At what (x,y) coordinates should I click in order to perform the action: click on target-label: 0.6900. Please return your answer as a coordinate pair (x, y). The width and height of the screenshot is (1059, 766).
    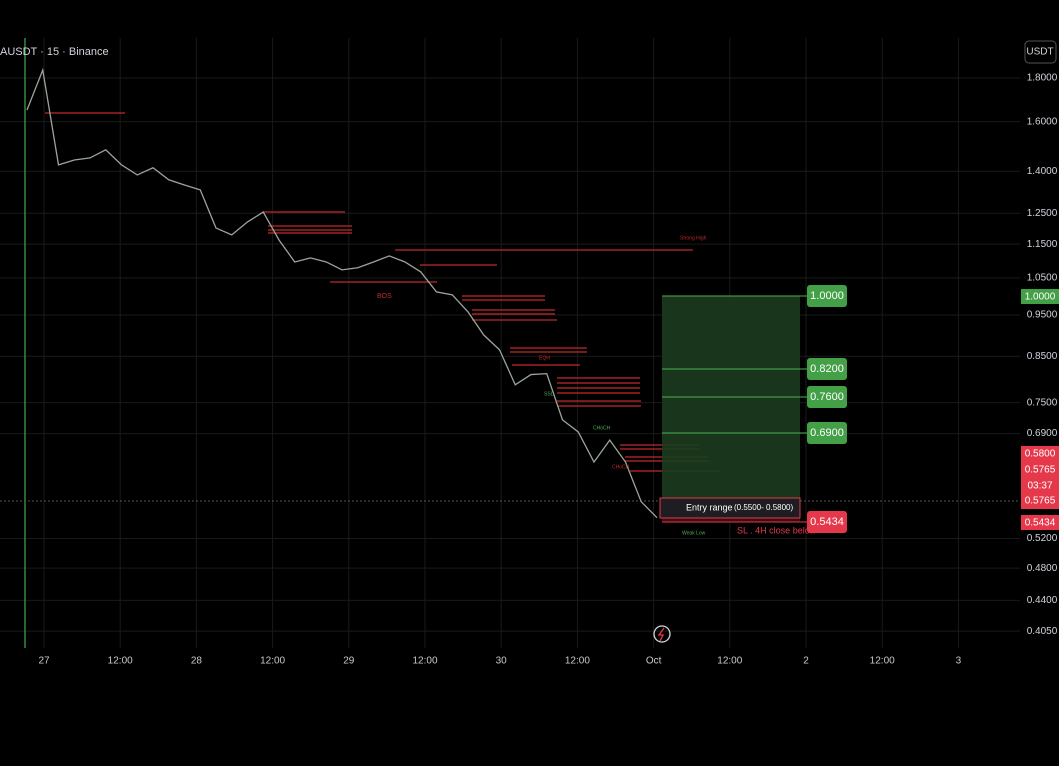
    Looking at the image, I should click on (827, 433).